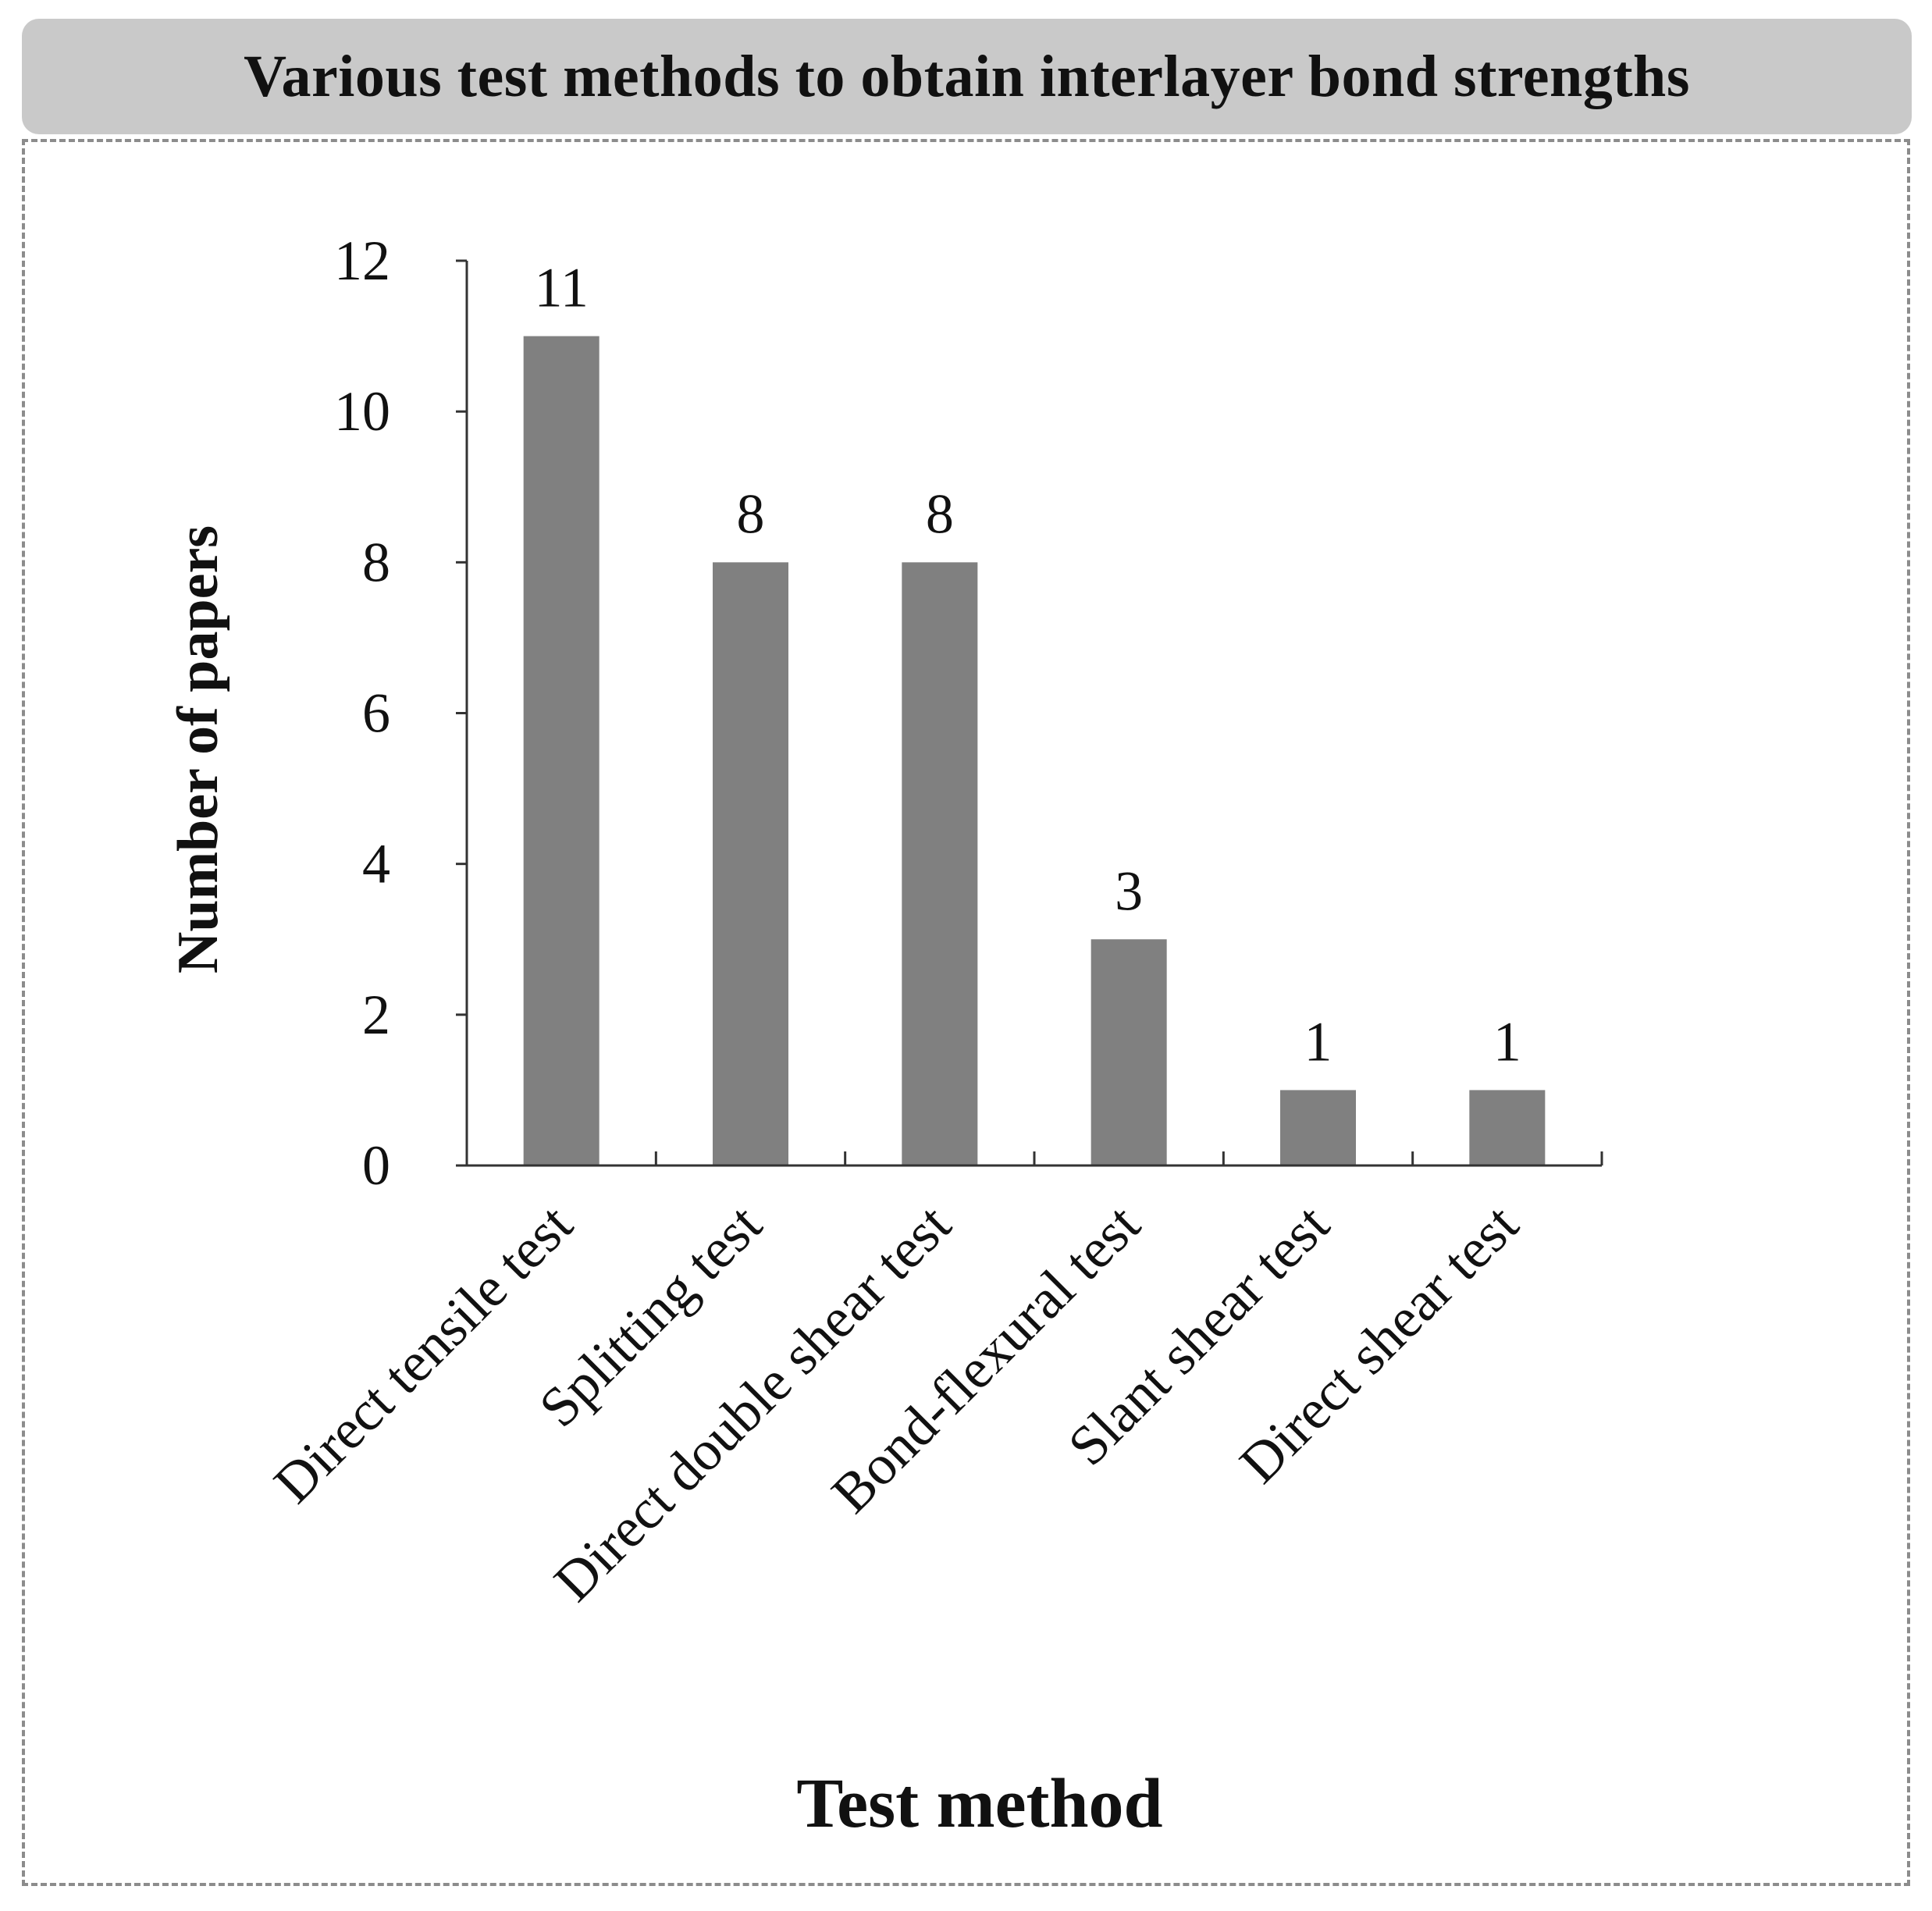 The image size is (1932, 1911). I want to click on y-tick-label: 4, so click(376, 864).